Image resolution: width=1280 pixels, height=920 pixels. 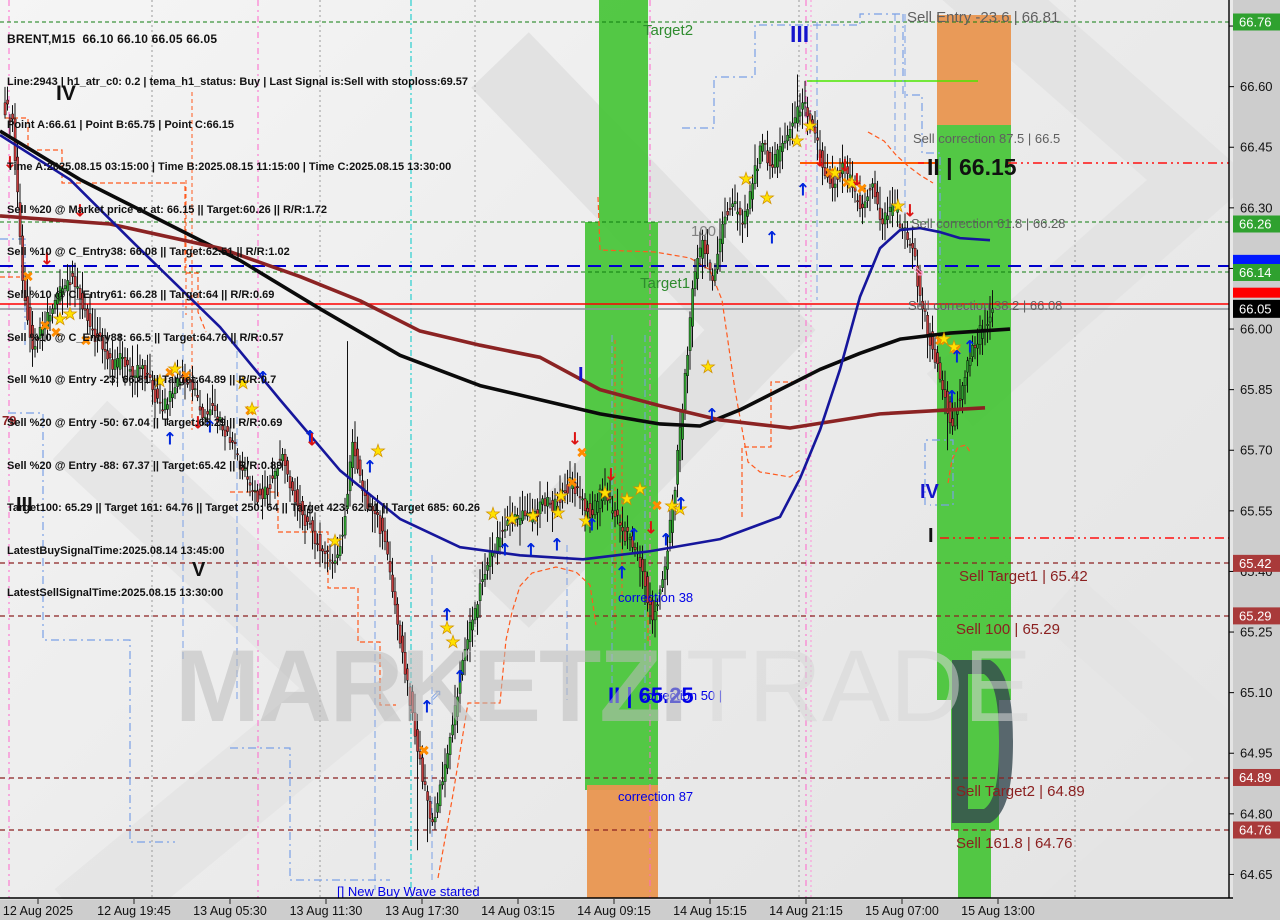 I want to click on time-tick-label: 13 Aug 17:30, so click(x=422, y=911).